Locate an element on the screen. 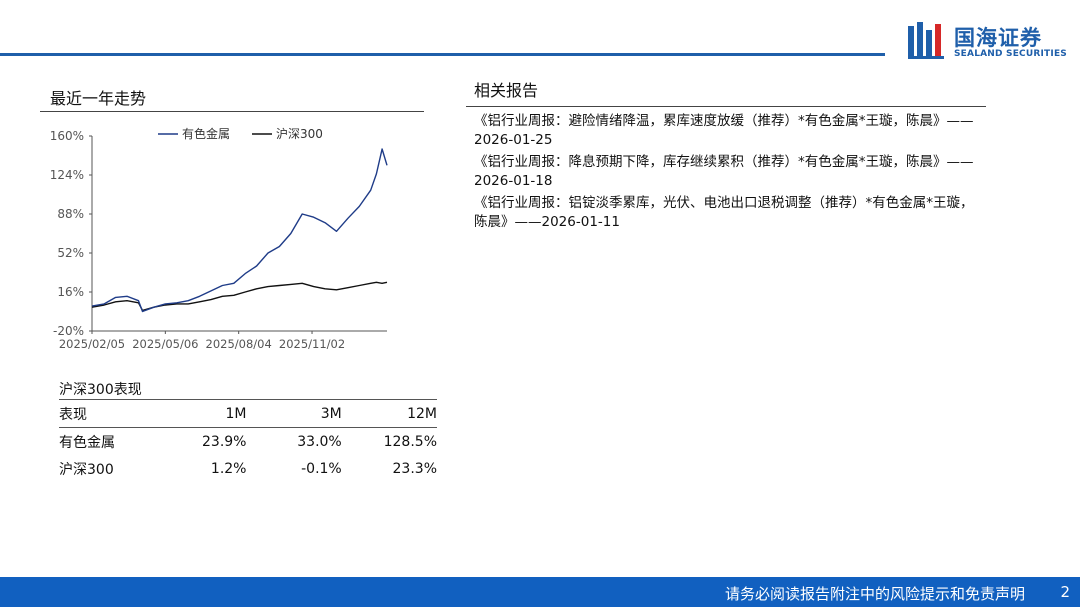 The image size is (1080, 607). table-row: 有色金属 23.9% 33.0% 128.5% is located at coordinates (248, 442).